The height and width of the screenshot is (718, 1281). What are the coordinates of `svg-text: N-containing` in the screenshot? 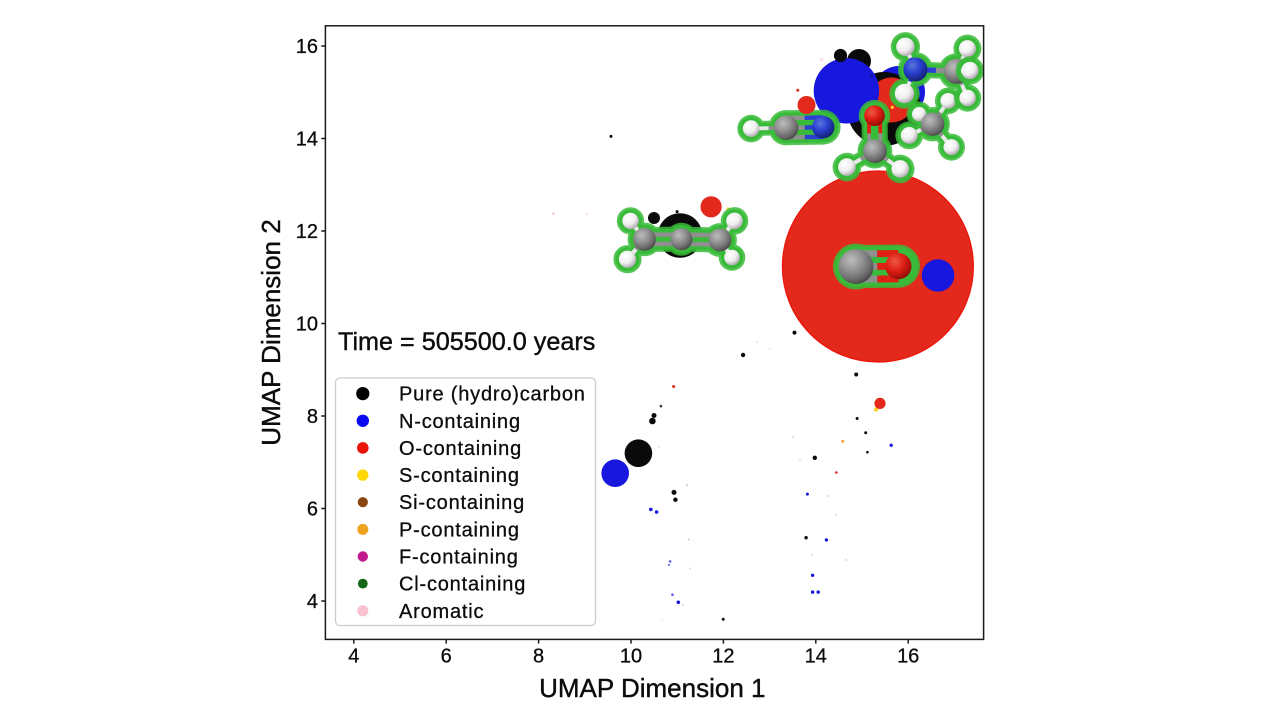 It's located at (460, 422).